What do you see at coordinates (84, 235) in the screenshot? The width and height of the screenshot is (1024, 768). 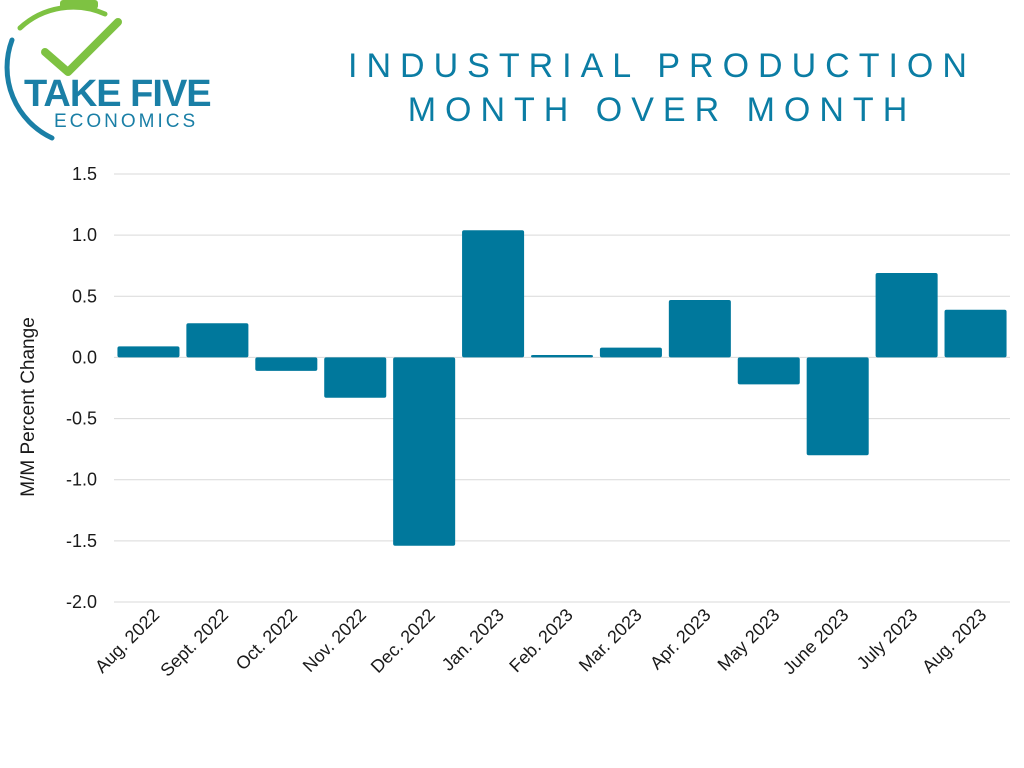 I see `y-tick-label: 1.0` at bounding box center [84, 235].